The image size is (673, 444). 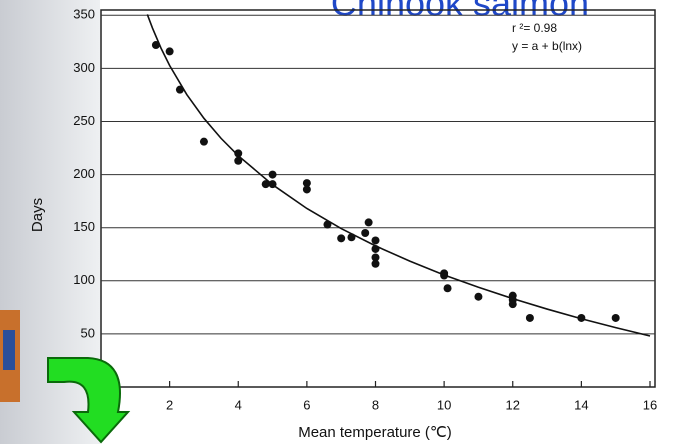 I want to click on y-axis-label: Days, so click(x=37, y=215).